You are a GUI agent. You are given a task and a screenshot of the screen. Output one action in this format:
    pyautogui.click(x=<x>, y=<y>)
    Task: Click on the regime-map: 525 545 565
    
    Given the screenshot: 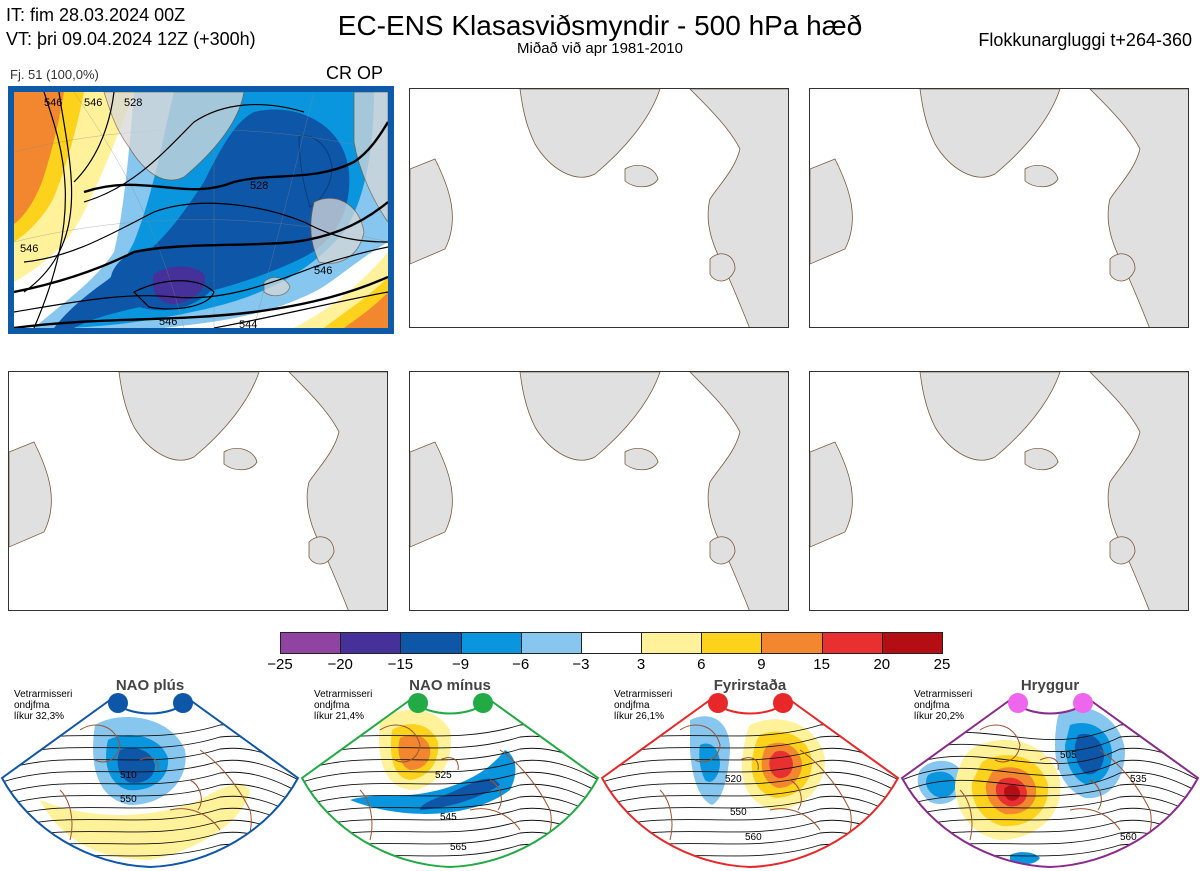 What is the action you would take?
    pyautogui.click(x=450, y=783)
    